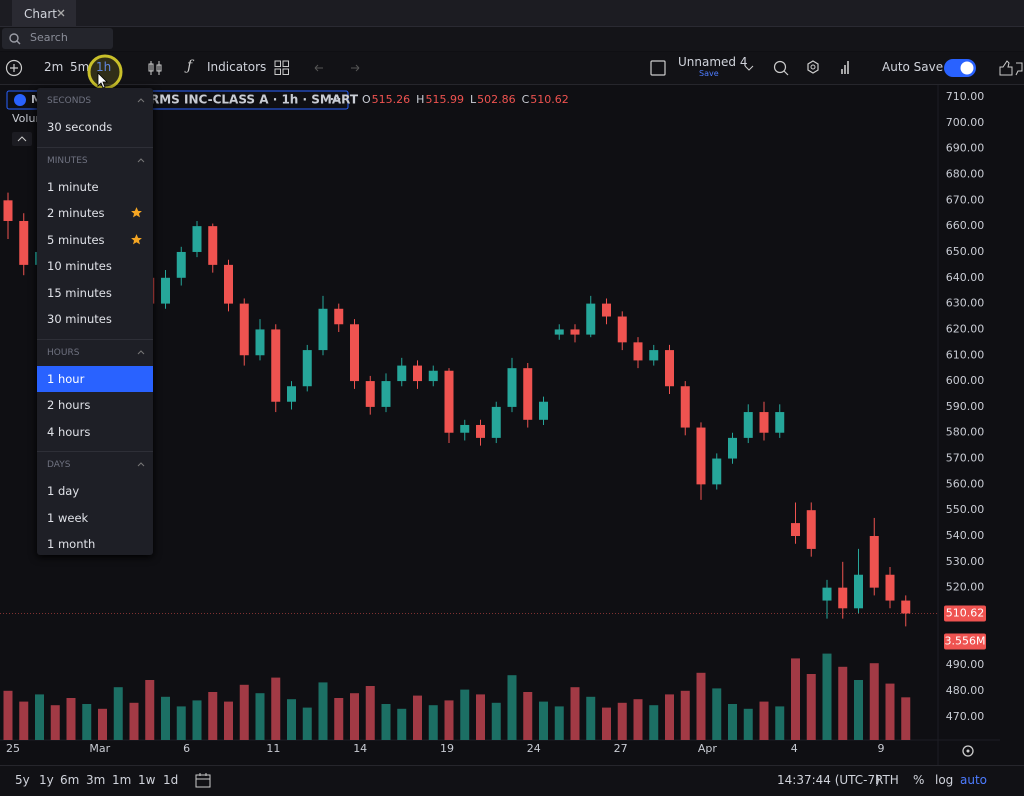  I want to click on scale-toggle: log, so click(944, 780).